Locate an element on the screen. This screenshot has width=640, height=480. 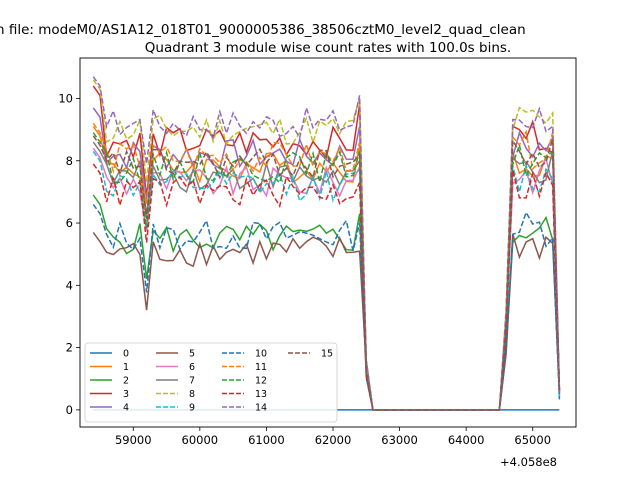
legend-label-7: 7 is located at coordinates (192, 381).